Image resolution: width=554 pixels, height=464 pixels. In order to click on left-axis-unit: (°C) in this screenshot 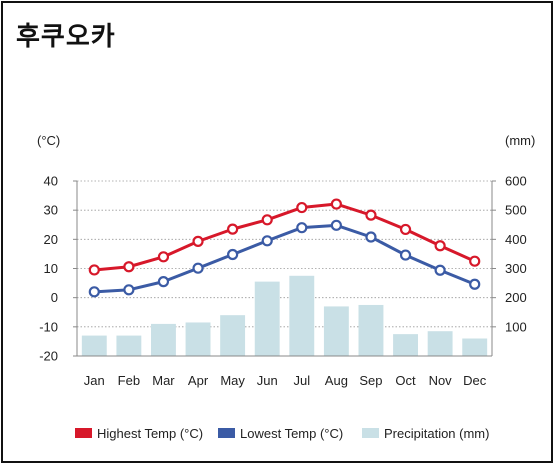, I will do `click(48, 140)`.